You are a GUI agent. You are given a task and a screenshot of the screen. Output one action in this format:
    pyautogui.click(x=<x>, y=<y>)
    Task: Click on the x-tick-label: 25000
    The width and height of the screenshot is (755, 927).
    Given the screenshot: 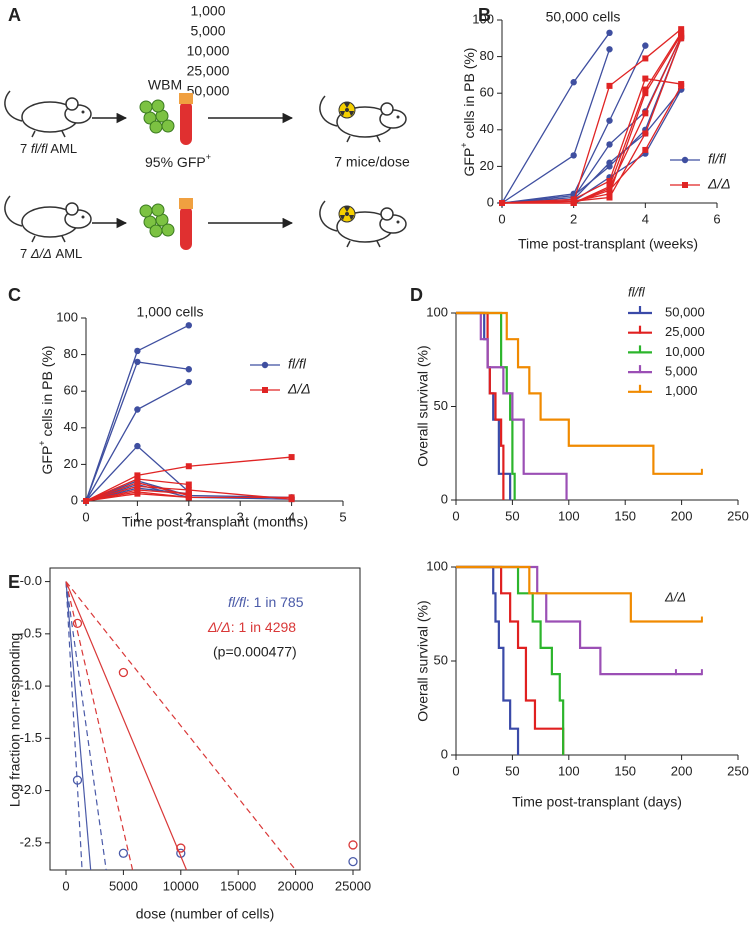 What is the action you would take?
    pyautogui.click(x=353, y=885)
    